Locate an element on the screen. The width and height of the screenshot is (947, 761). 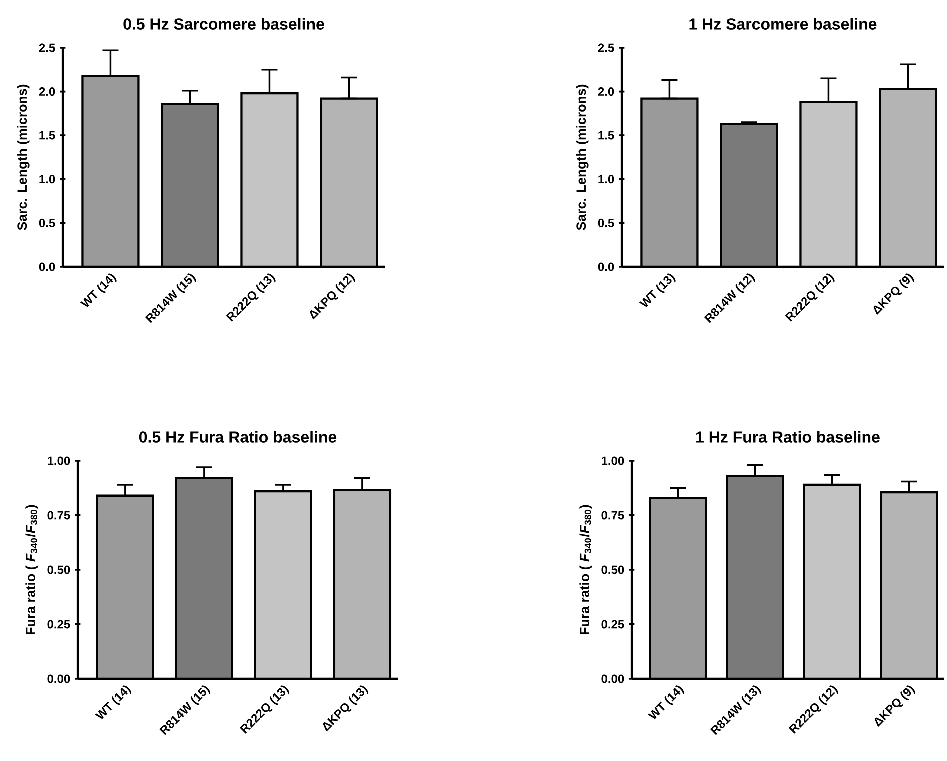
chart-title: 0.5 Hz Fura Ratio baseline is located at coordinates (238, 437).